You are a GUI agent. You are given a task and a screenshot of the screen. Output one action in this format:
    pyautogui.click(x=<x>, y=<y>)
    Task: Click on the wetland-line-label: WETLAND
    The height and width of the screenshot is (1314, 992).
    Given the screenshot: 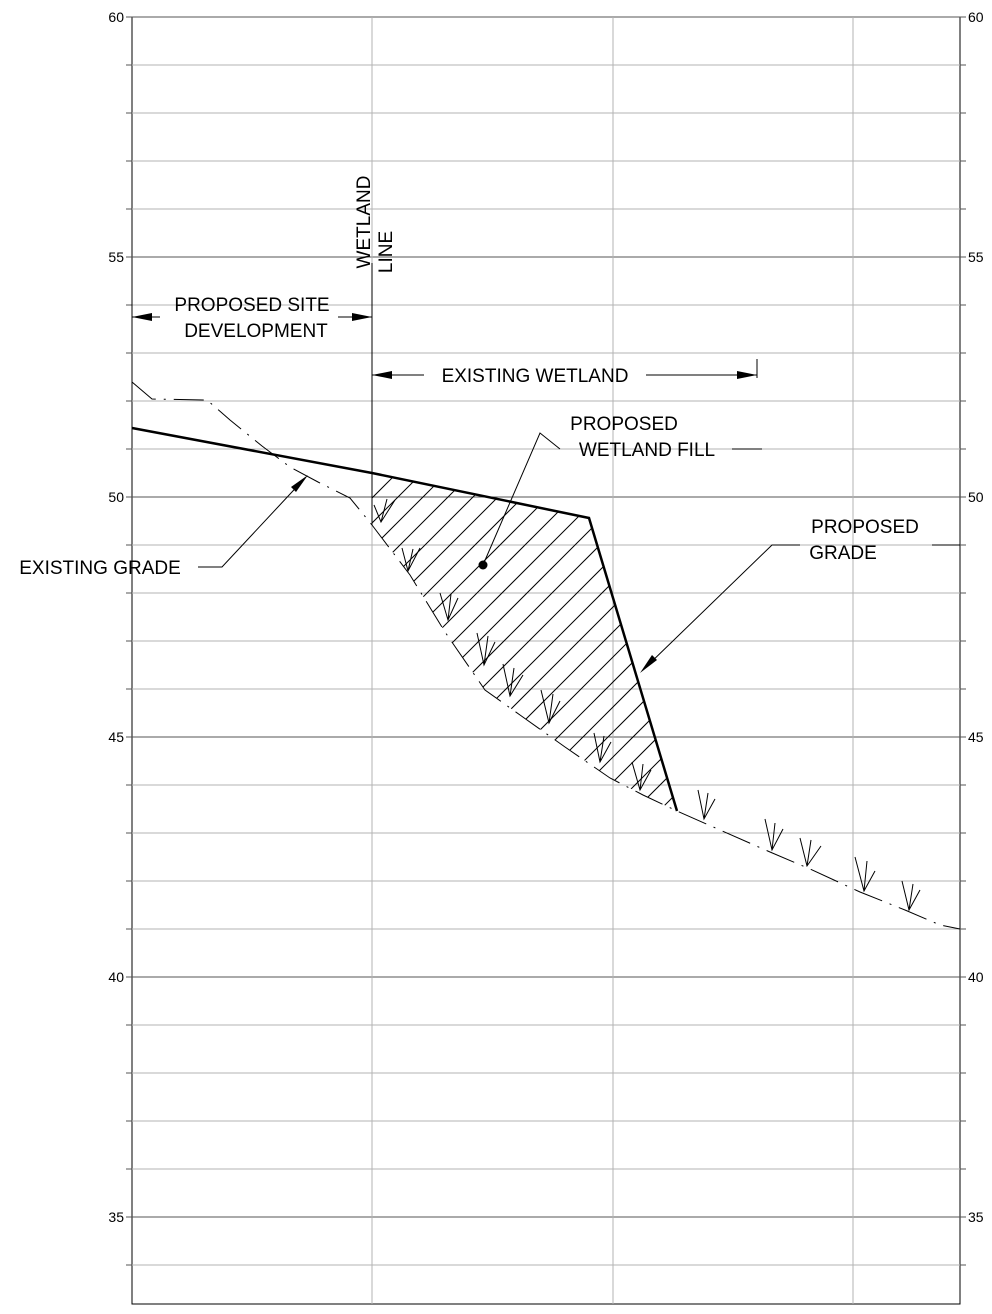 What is the action you would take?
    pyautogui.click(x=364, y=222)
    